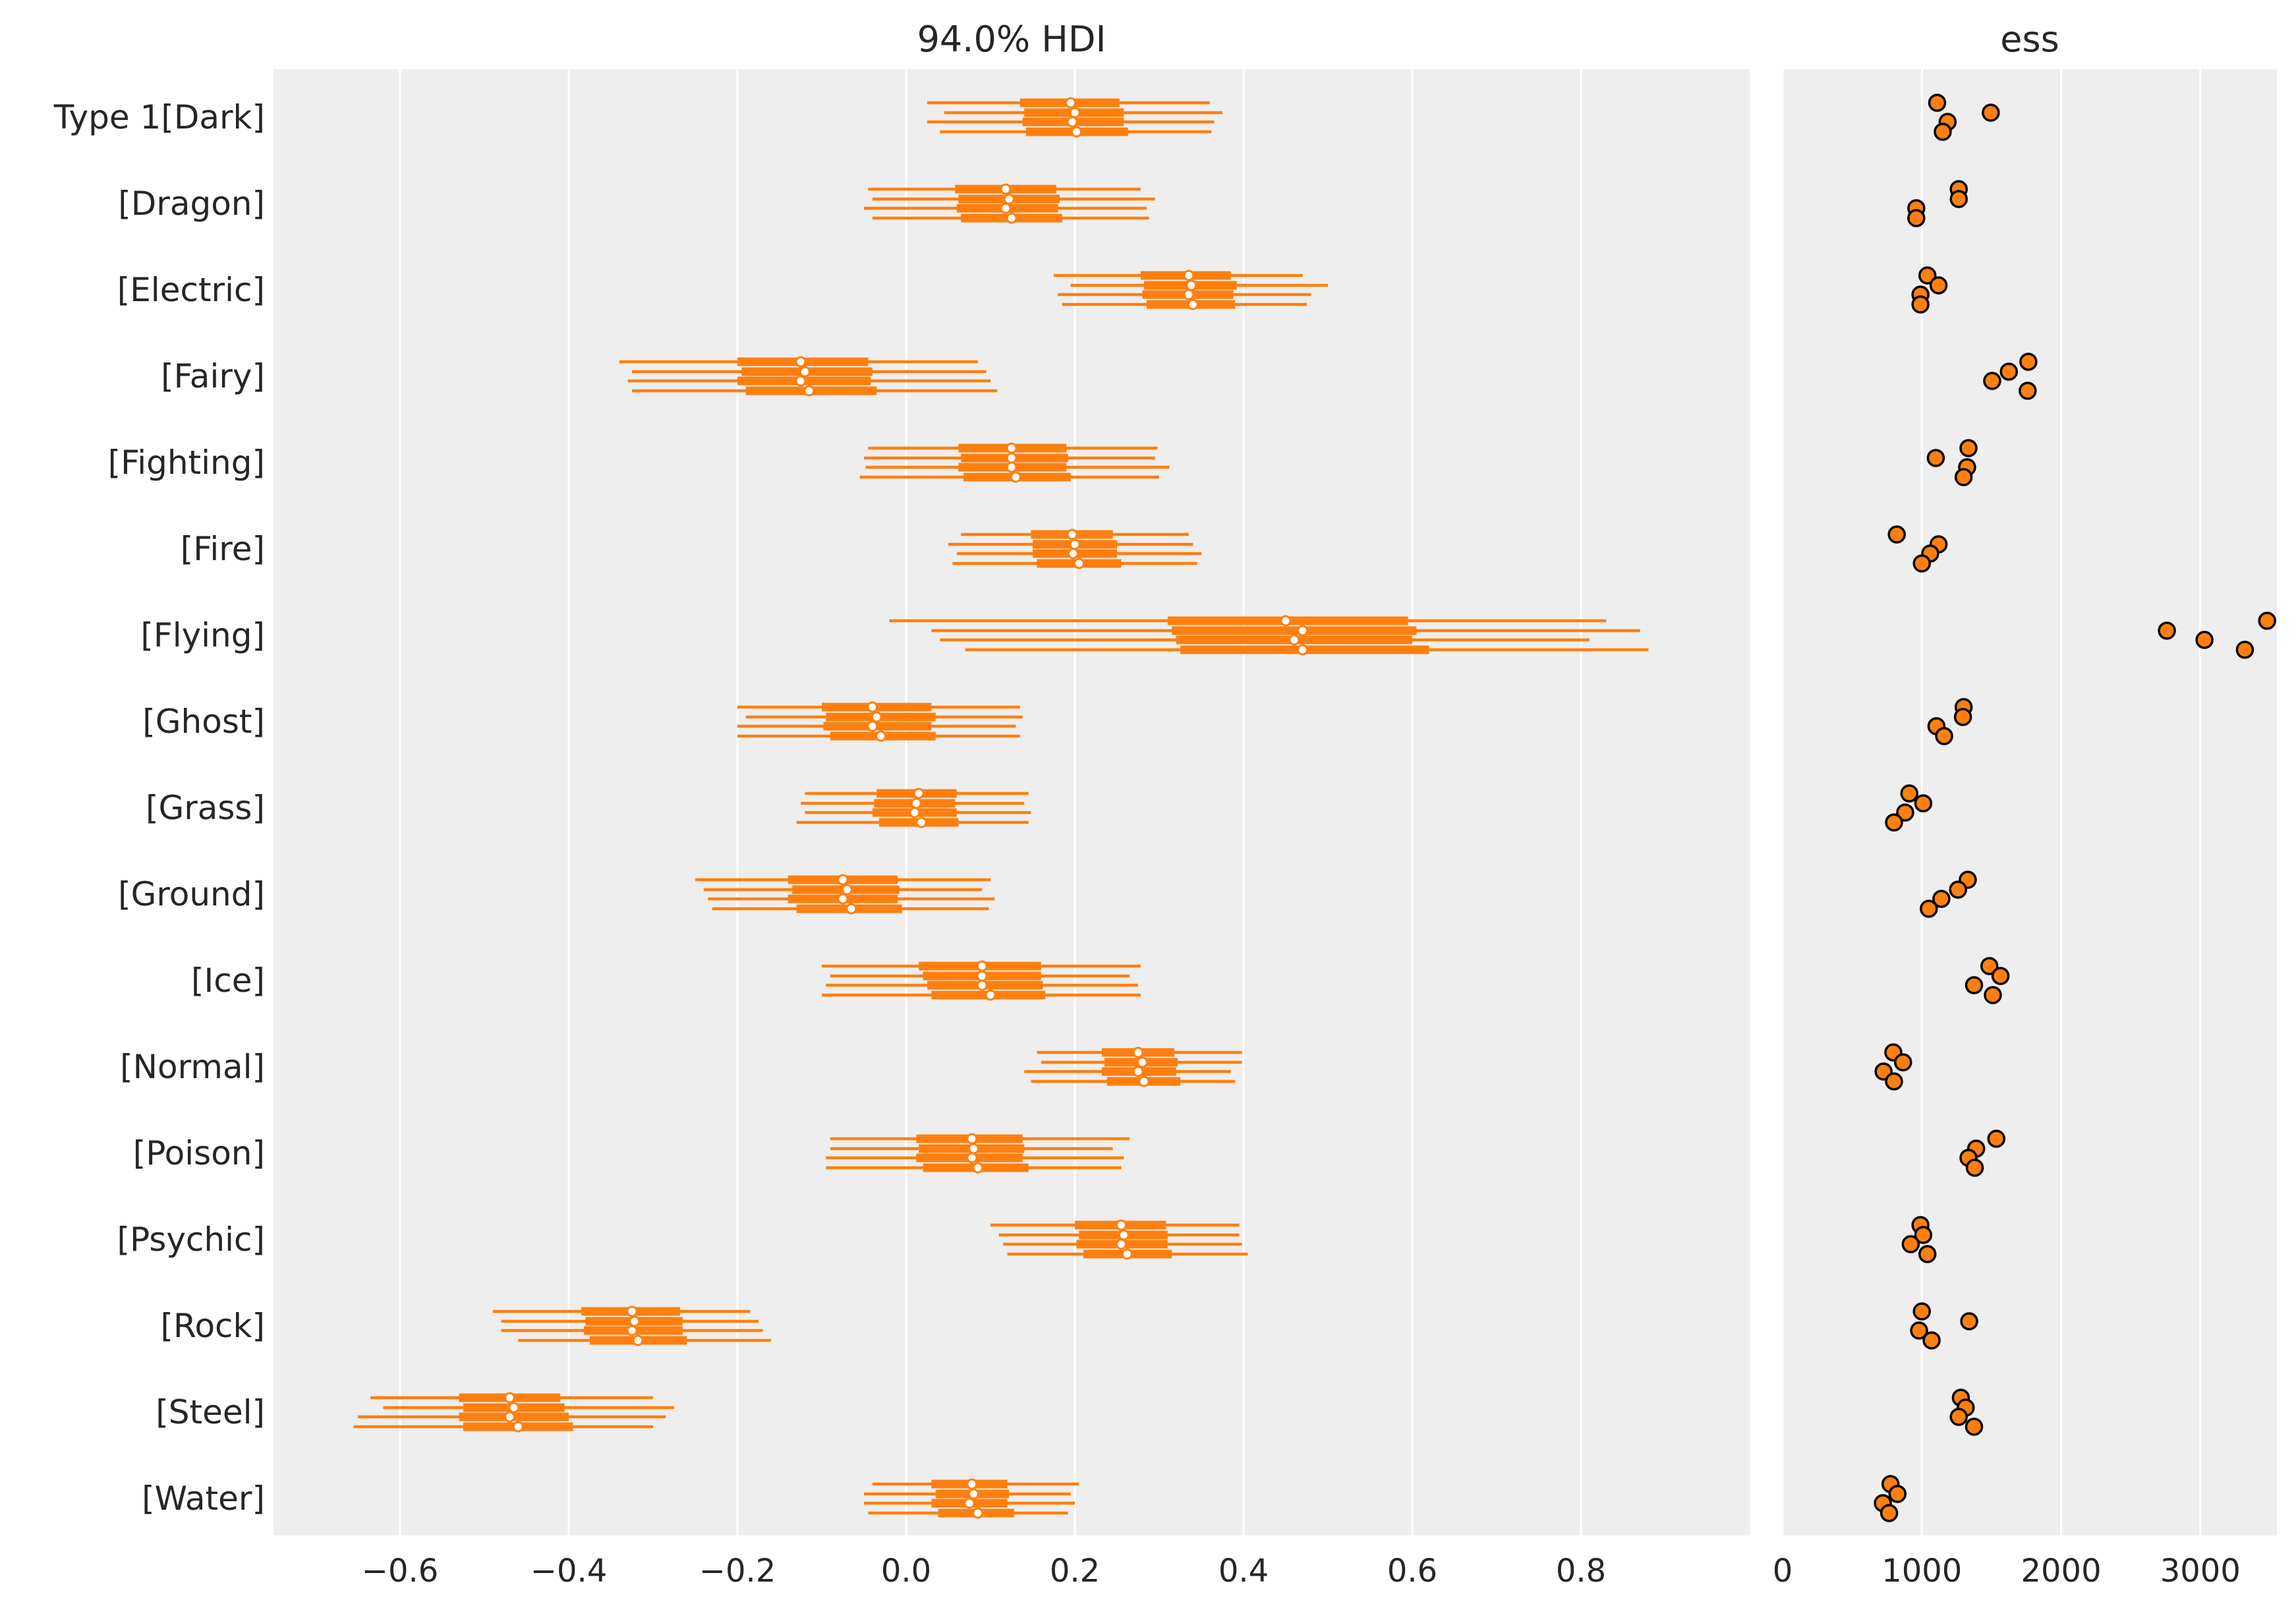 This screenshot has height=1604, width=2296. What do you see at coordinates (212, 1326) in the screenshot?
I see `y-tick-label: [Rock]` at bounding box center [212, 1326].